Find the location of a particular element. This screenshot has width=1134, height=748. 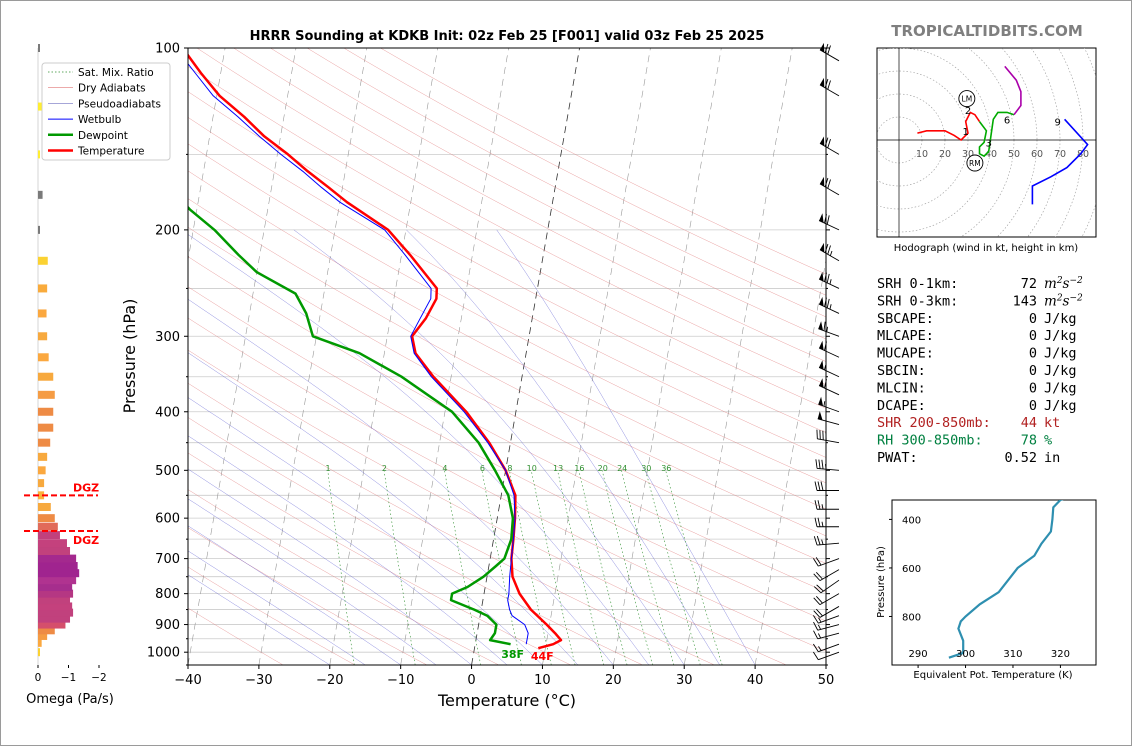

index-unit: % is located at coordinates (1048, 441).